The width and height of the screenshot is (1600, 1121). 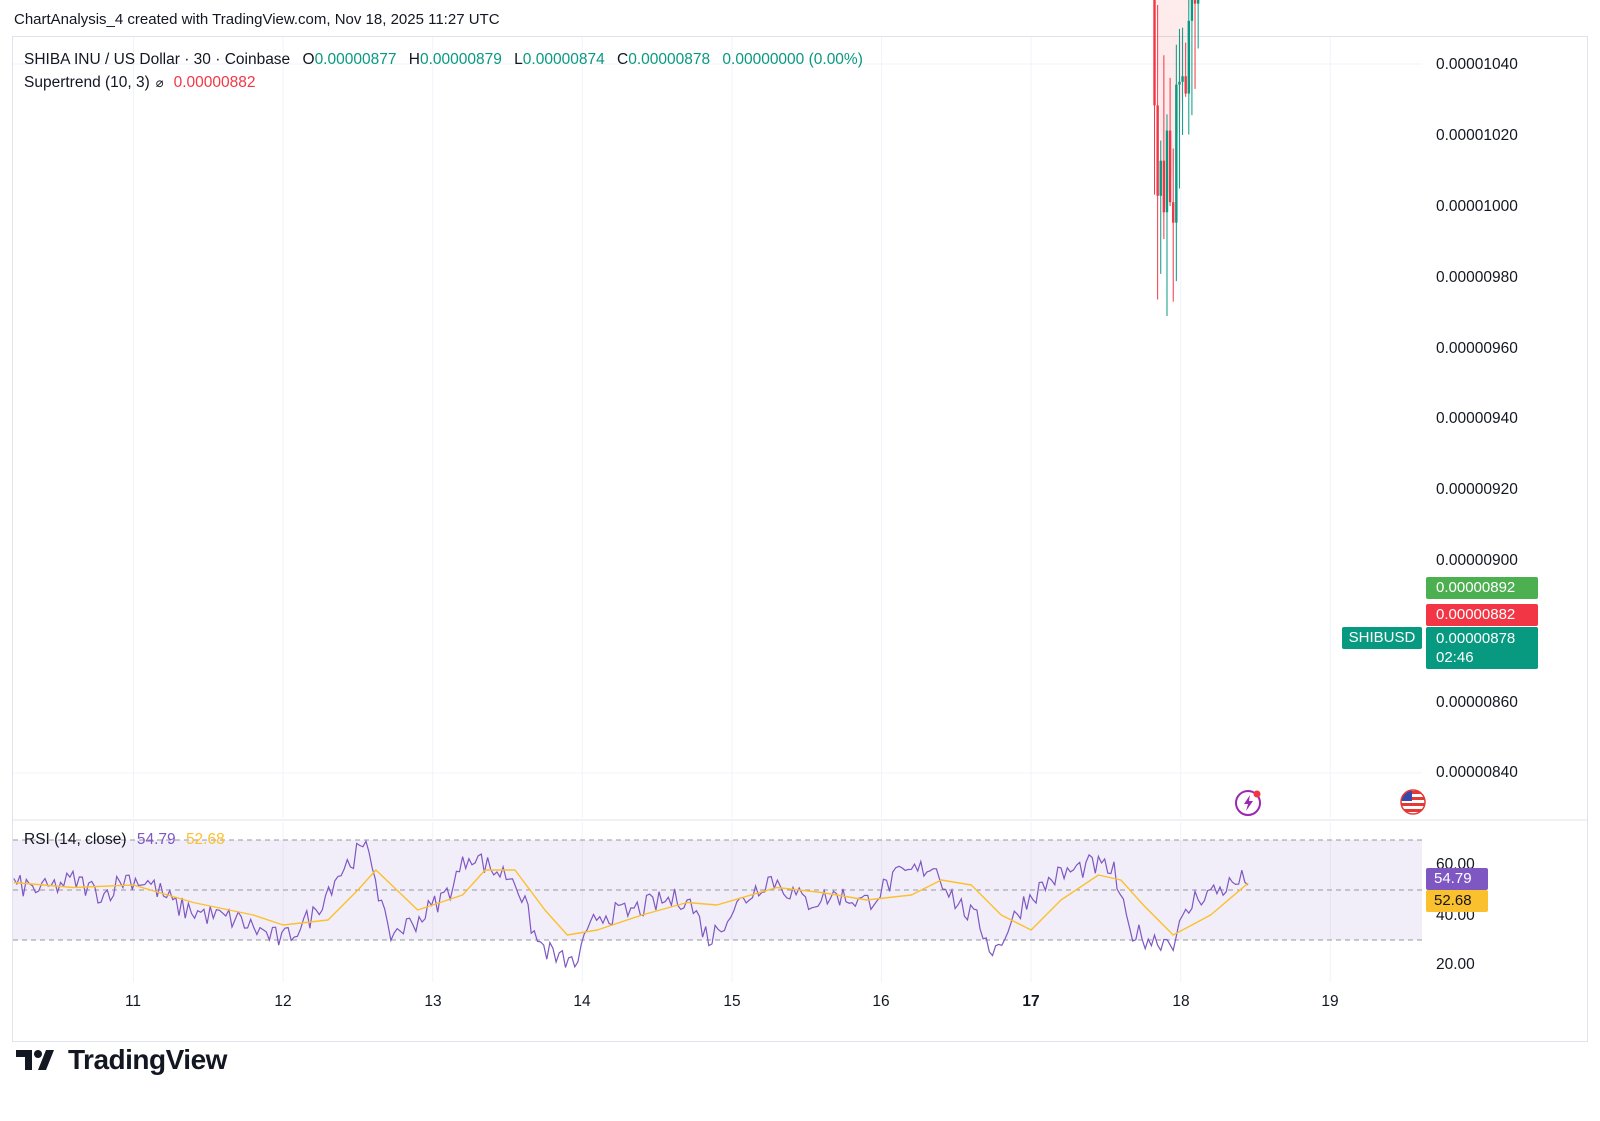 I want to click on x-tick-label: 11, so click(x=133, y=1001).